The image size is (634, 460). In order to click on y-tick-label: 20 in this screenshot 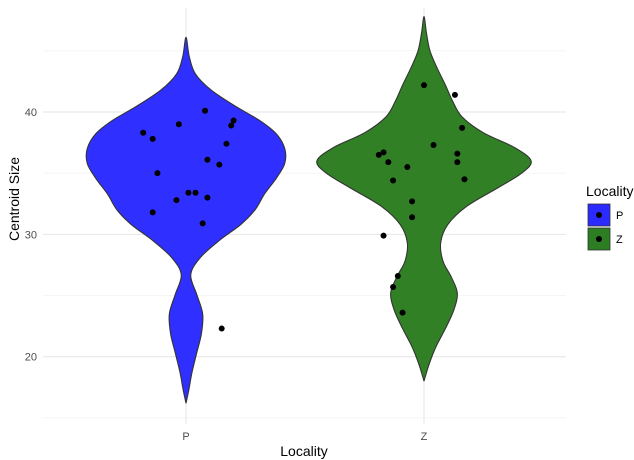, I will do `click(31, 358)`.